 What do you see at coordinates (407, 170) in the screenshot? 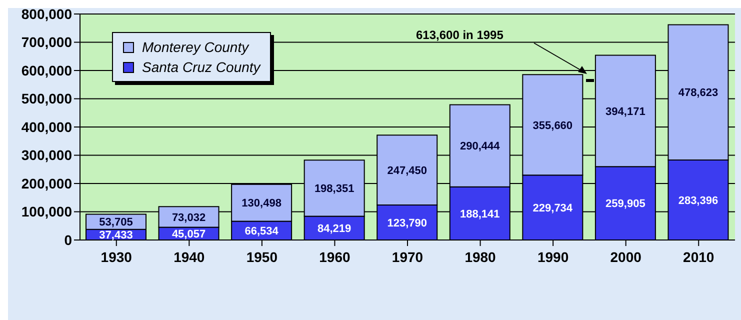
I see `data-label: 247,450` at bounding box center [407, 170].